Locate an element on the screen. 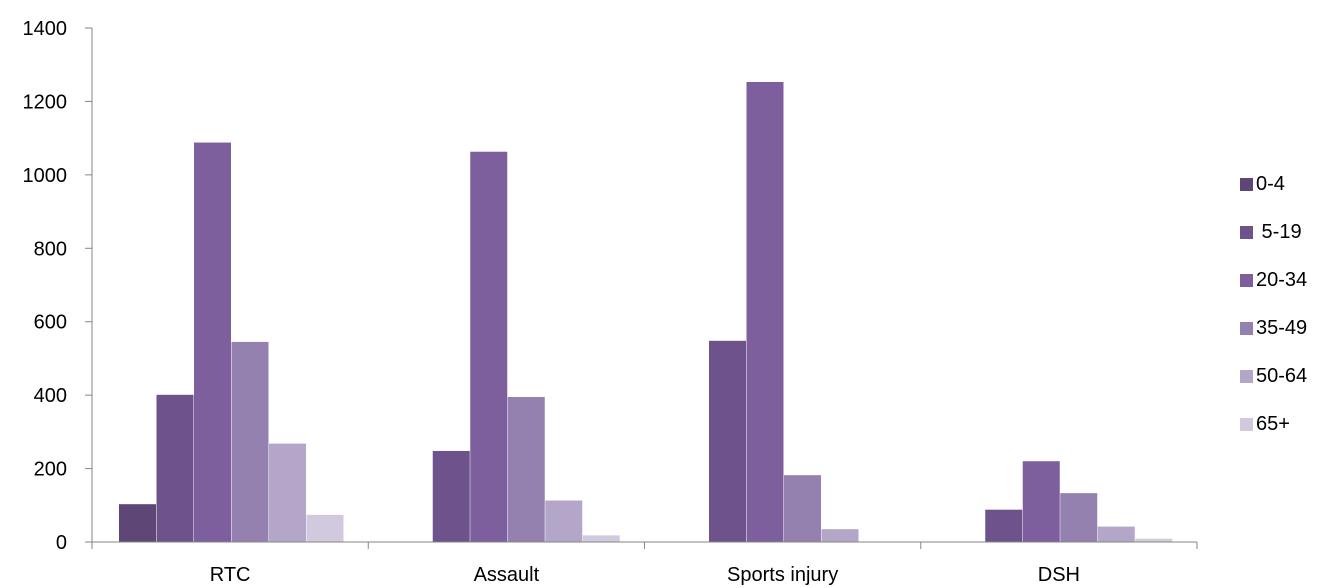 This screenshot has width=1327, height=588. bar-65+-dsh is located at coordinates (1154, 540).